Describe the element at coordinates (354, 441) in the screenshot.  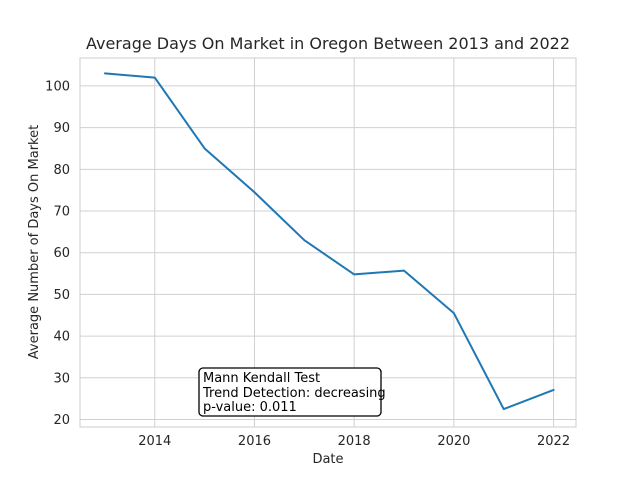
I see `x-tick-label-2018: 2018` at that location.